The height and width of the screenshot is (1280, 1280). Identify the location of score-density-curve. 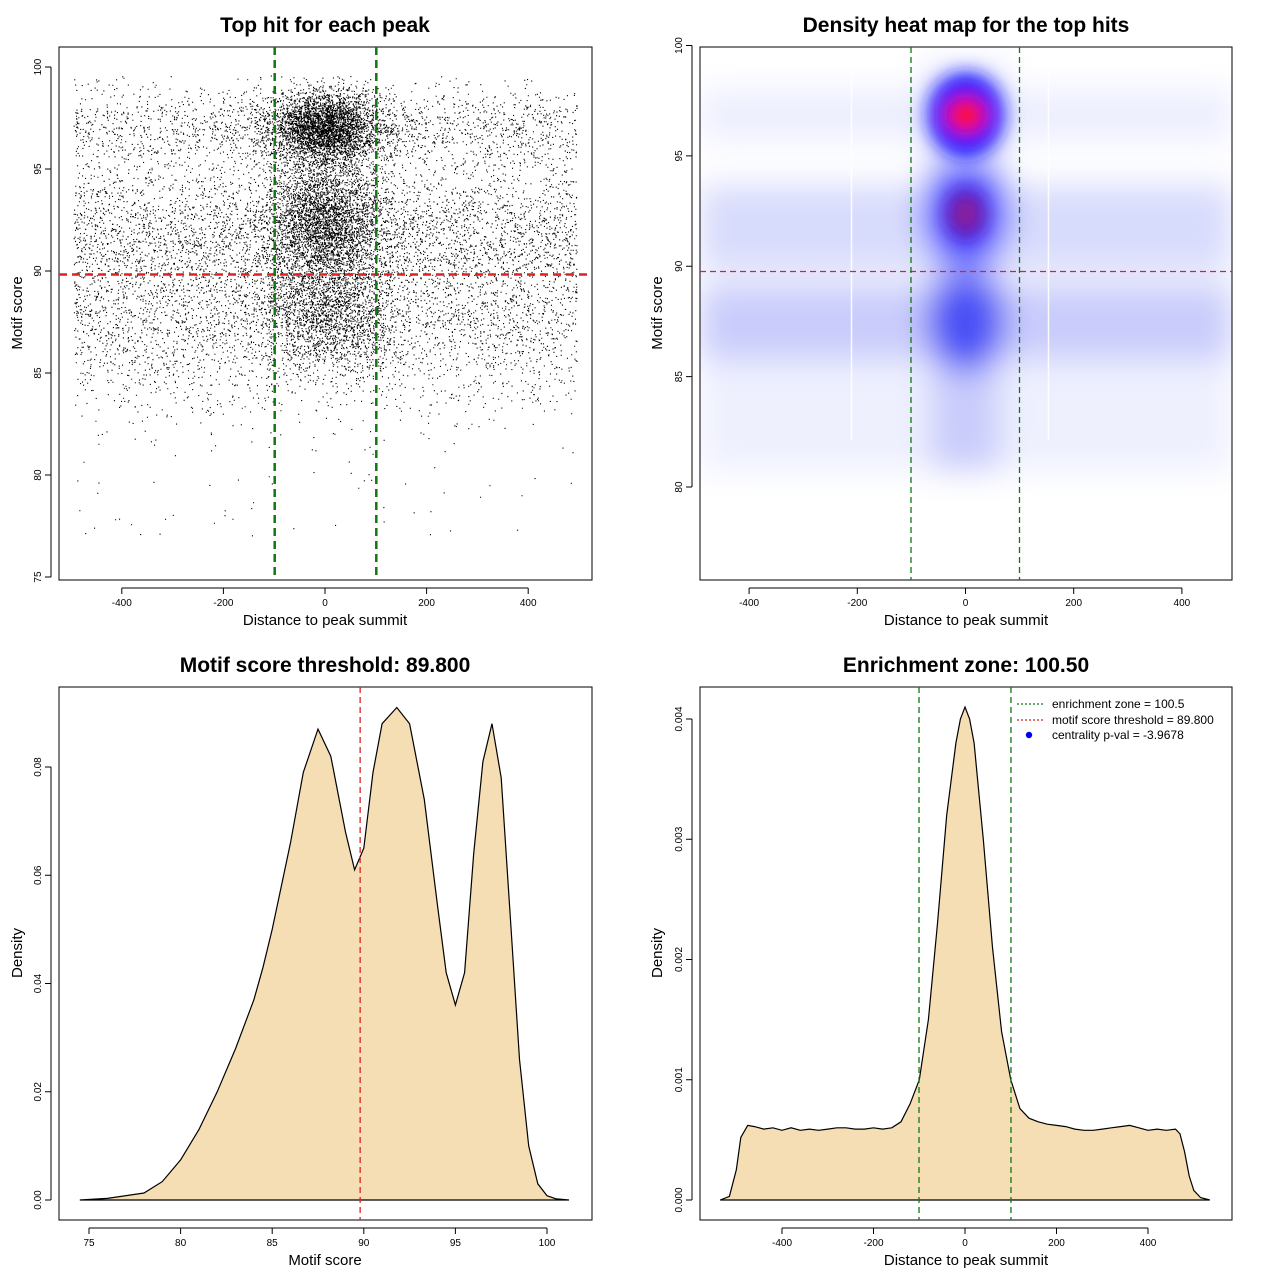
(324, 953).